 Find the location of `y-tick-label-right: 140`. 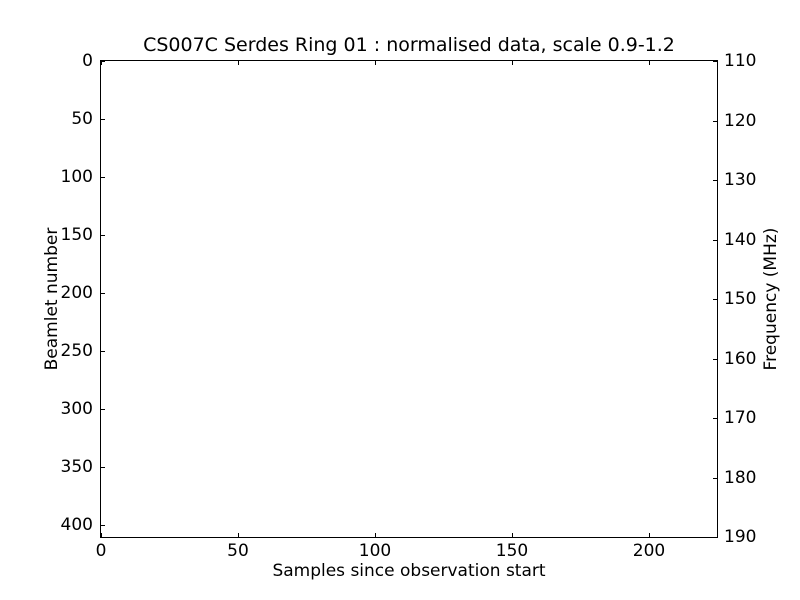

y-tick-label-right: 140 is located at coordinates (740, 240).